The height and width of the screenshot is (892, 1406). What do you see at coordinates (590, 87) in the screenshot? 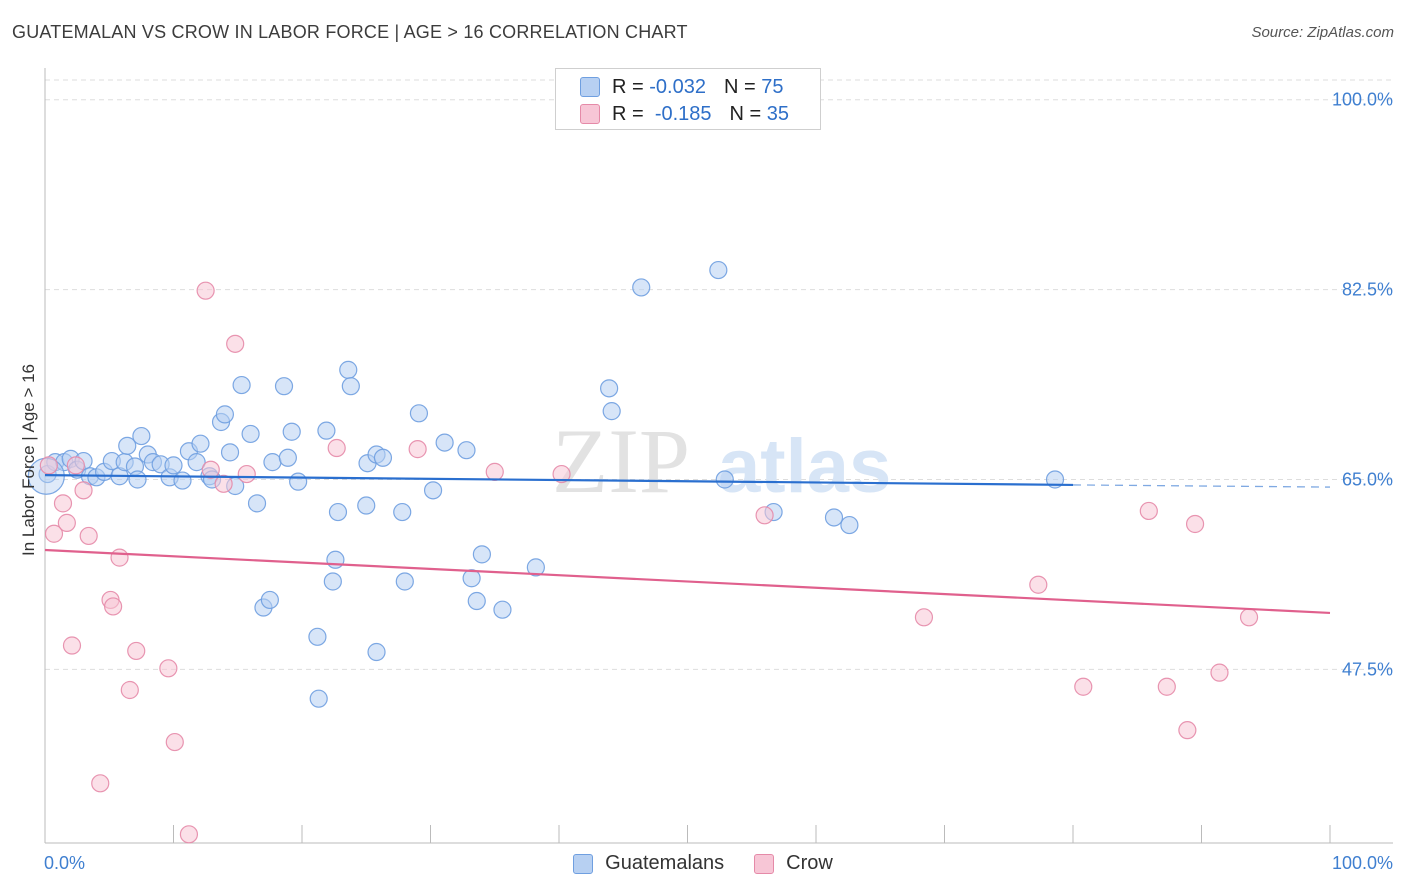
I see `legend-swatch-blue` at bounding box center [590, 87].